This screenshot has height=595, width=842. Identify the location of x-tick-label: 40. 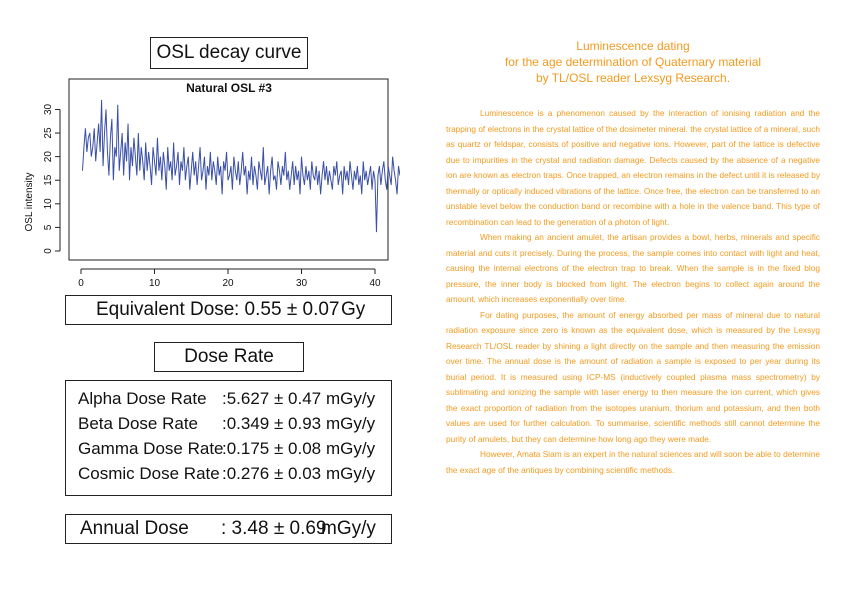
(375, 283).